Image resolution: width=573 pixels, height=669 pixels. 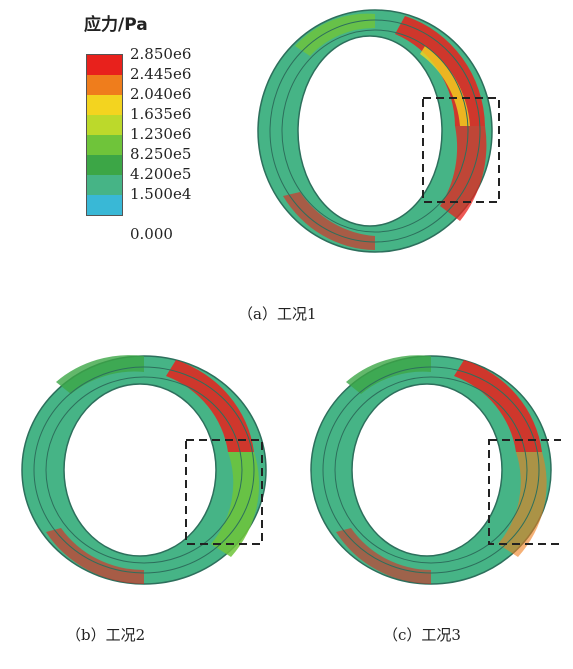 I want to click on caption-c: （c）工况3, so click(x=422, y=635).